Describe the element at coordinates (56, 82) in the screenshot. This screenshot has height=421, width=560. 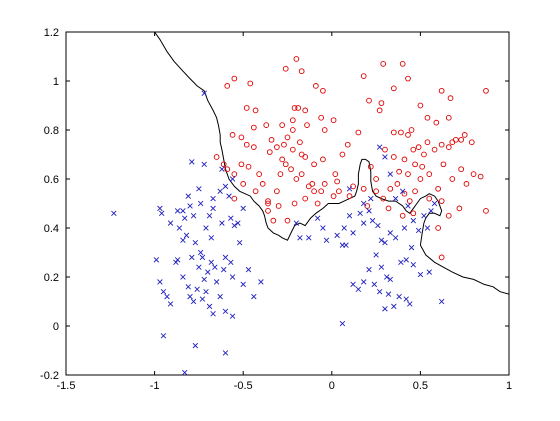
I see `y-tick-label: 1` at that location.